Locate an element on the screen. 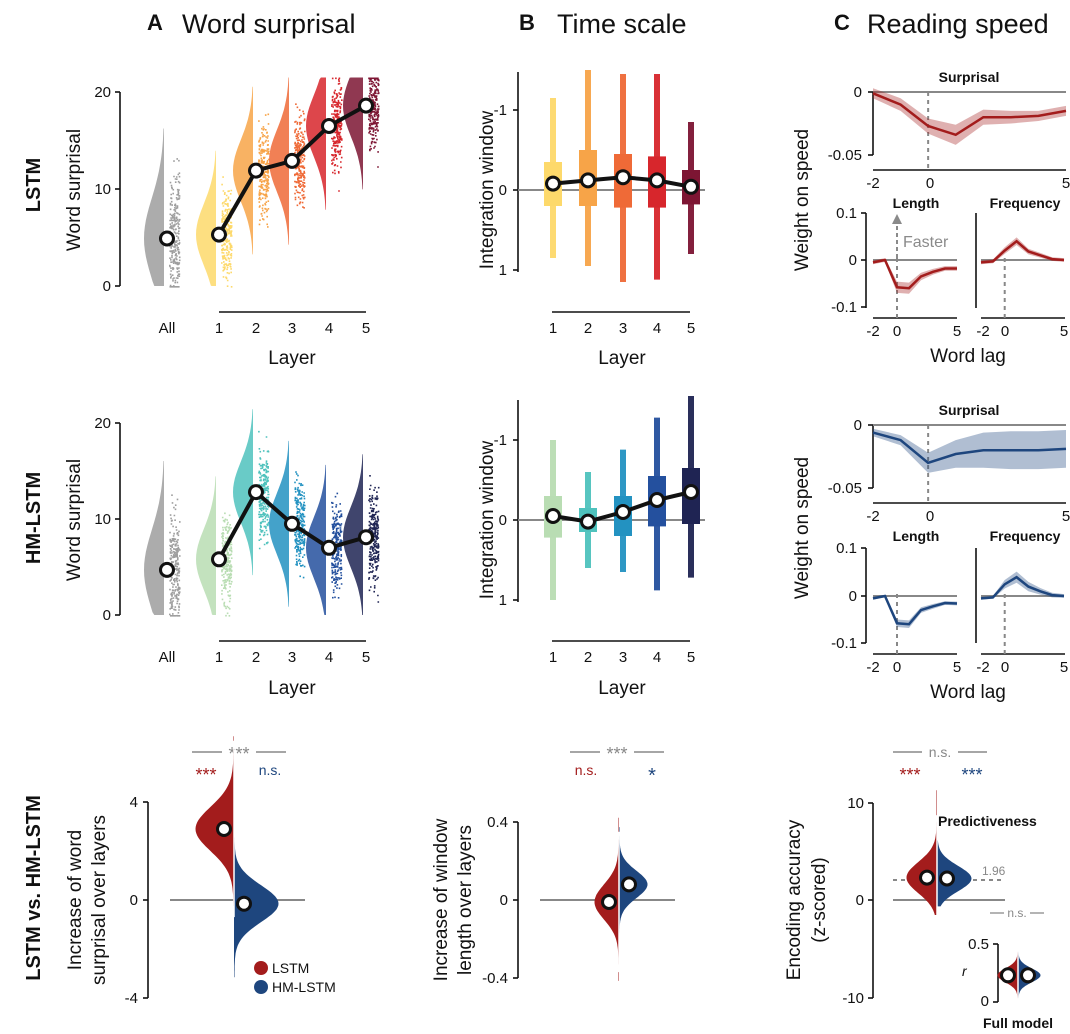 The width and height of the screenshot is (1070, 1034). panel-c-lstm-surprisal-ytick: 0 is located at coordinates (858, 92).